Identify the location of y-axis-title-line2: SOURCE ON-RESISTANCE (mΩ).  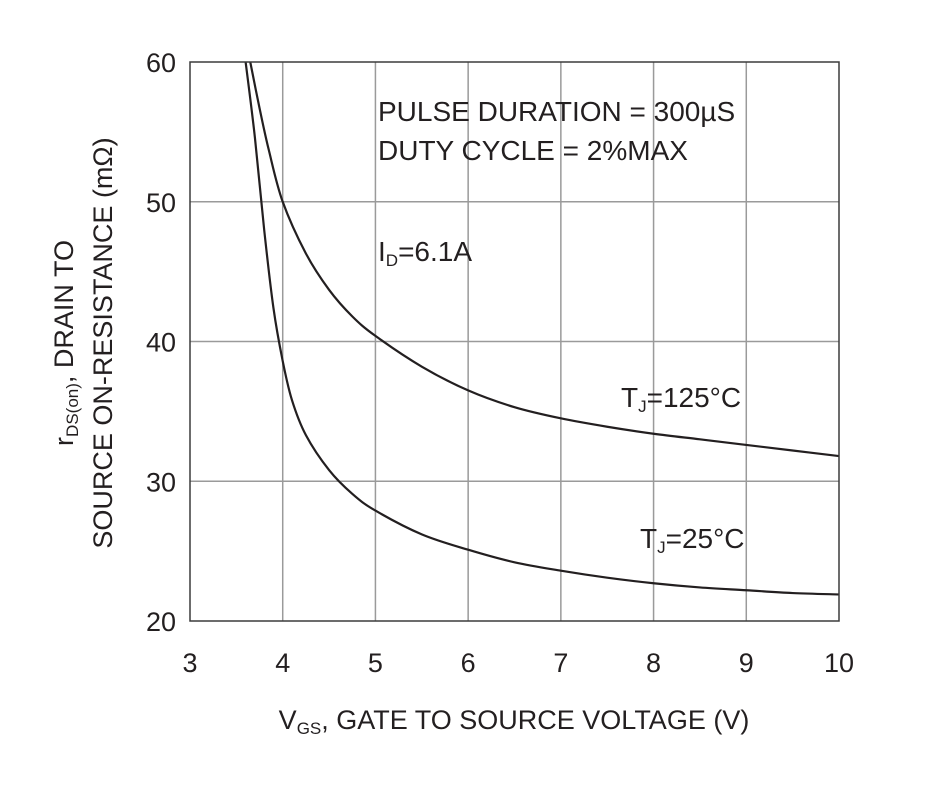
(103, 342).